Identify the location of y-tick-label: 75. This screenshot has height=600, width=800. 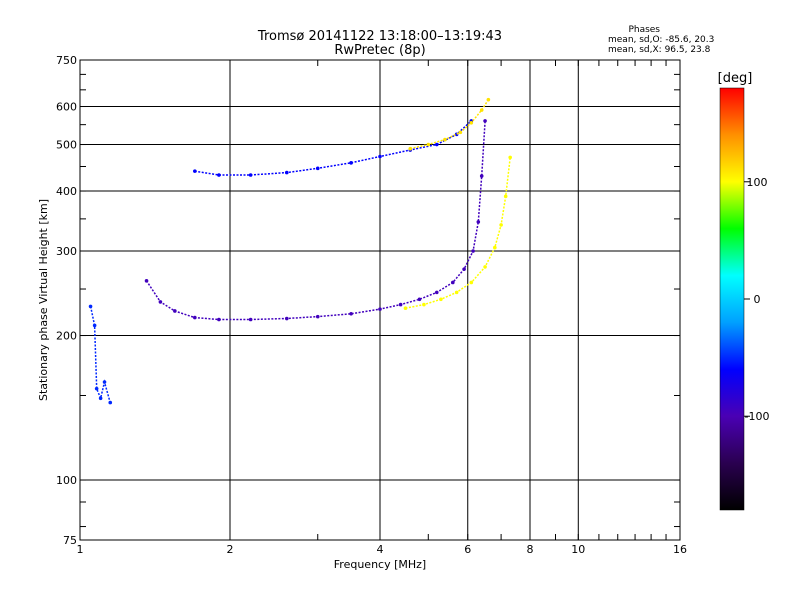
(70, 540).